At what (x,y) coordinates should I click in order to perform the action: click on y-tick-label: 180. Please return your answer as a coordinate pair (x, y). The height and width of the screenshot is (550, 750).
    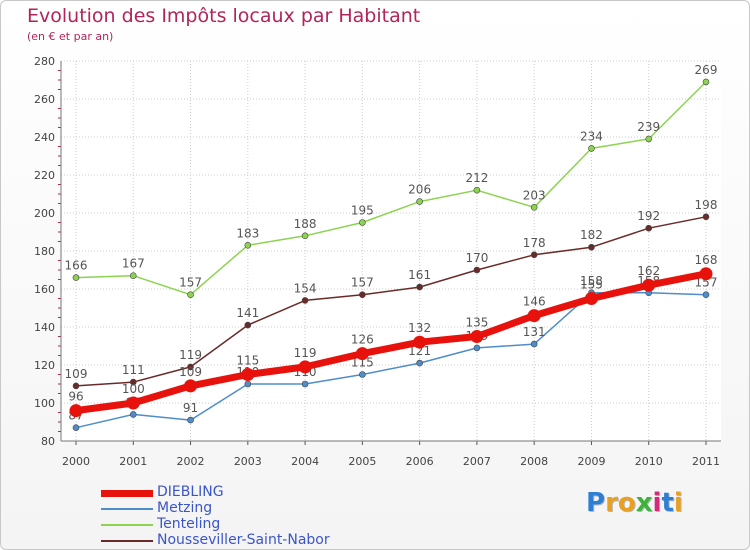
    Looking at the image, I should click on (44, 251).